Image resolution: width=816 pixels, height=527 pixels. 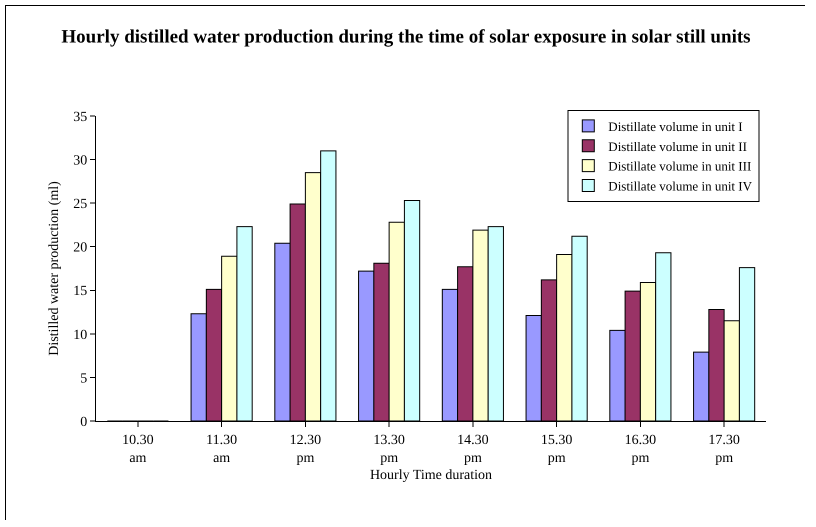 What do you see at coordinates (675, 126) in the screenshot?
I see `legend-label: Distillate volume in unit I` at bounding box center [675, 126].